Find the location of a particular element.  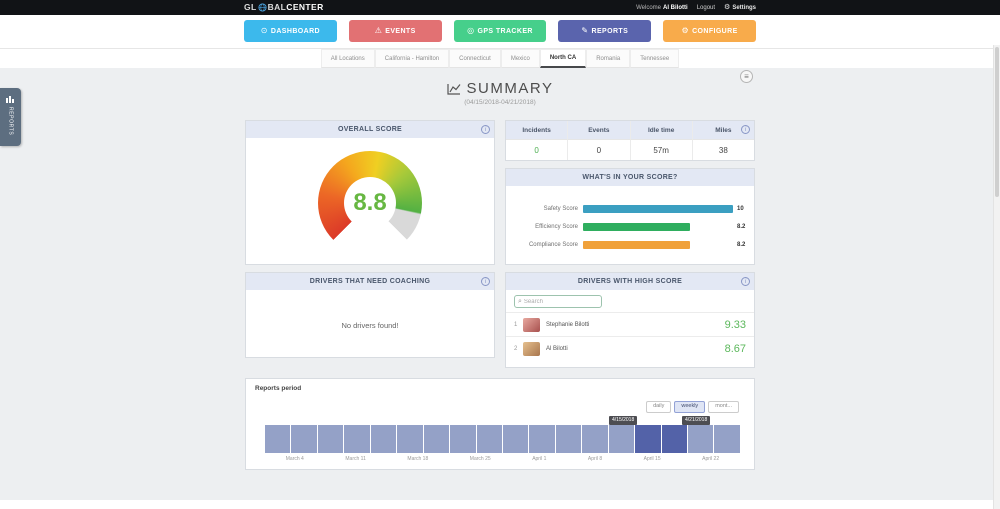

score-row-safety: Safety Score 10 is located at coordinates (630, 209).